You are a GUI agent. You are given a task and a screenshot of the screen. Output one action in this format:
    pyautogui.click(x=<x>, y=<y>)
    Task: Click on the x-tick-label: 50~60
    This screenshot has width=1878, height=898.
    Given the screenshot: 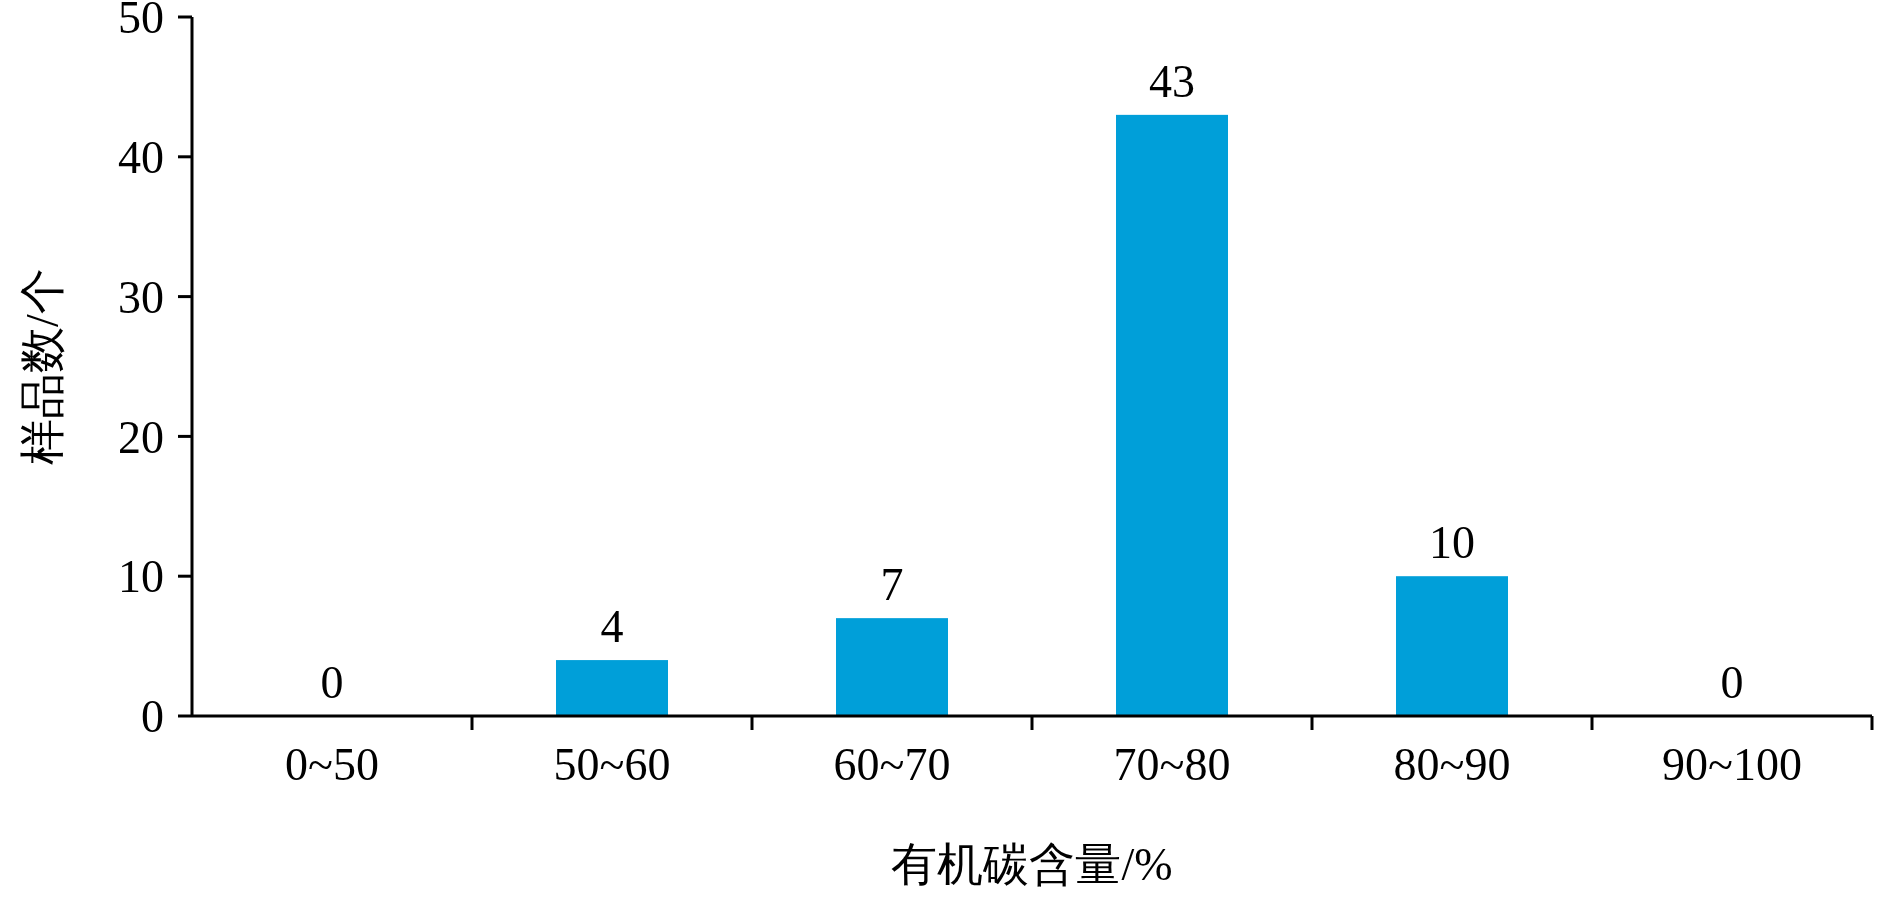 What is the action you would take?
    pyautogui.click(x=612, y=764)
    